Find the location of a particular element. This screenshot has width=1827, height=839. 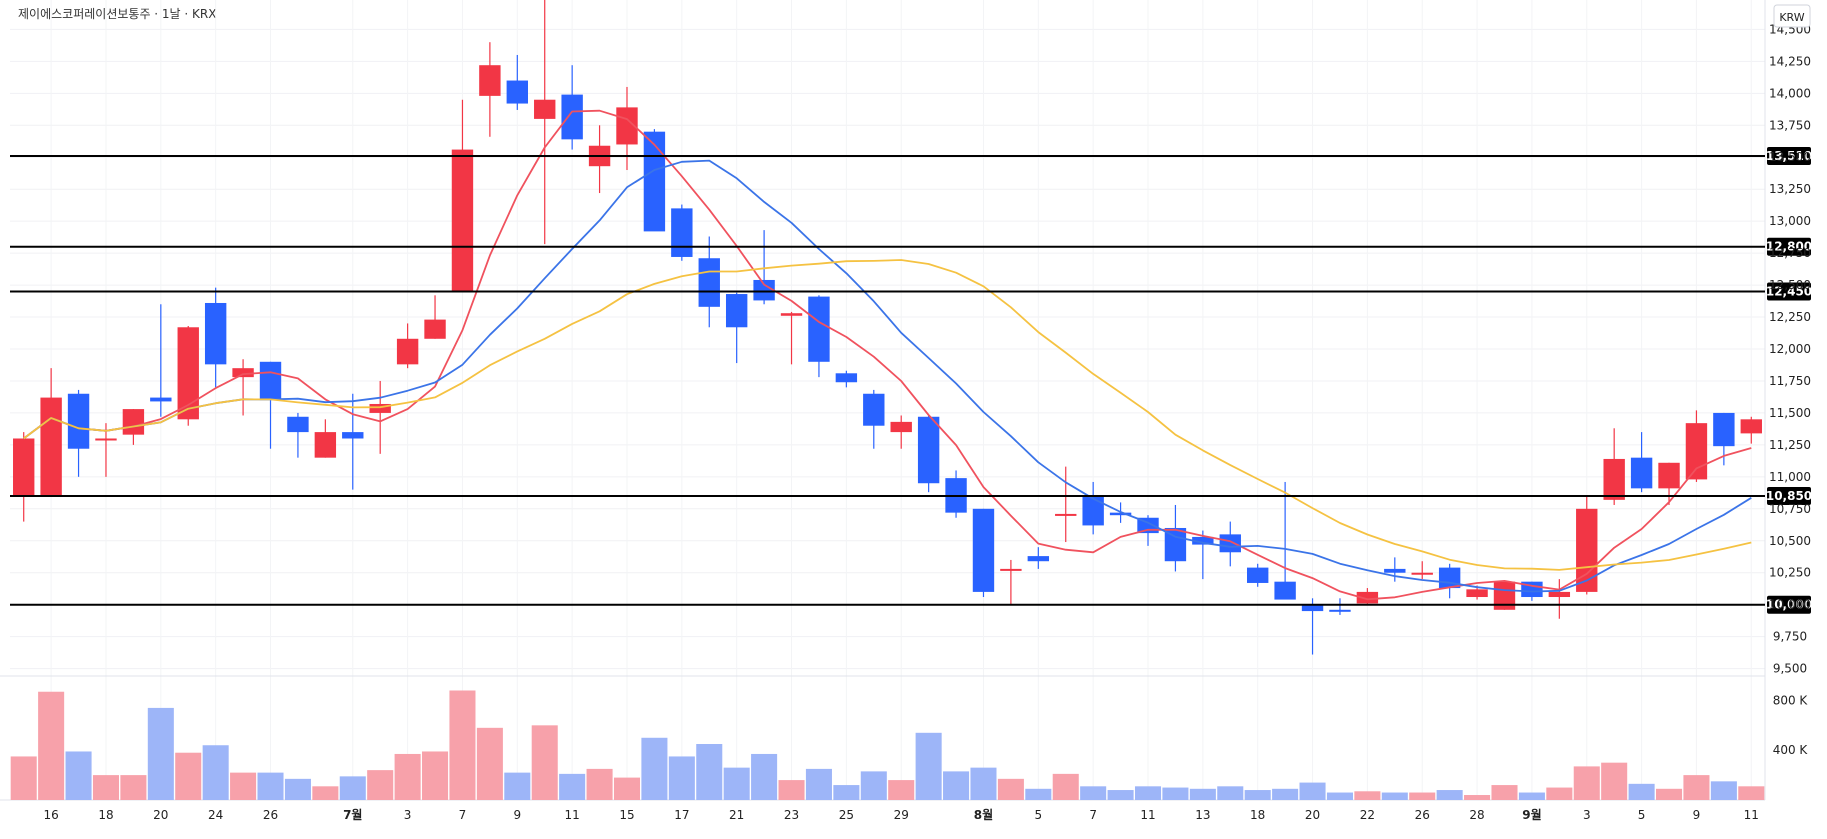

level-badge-label: 12,800 is located at coordinates (1789, 247).